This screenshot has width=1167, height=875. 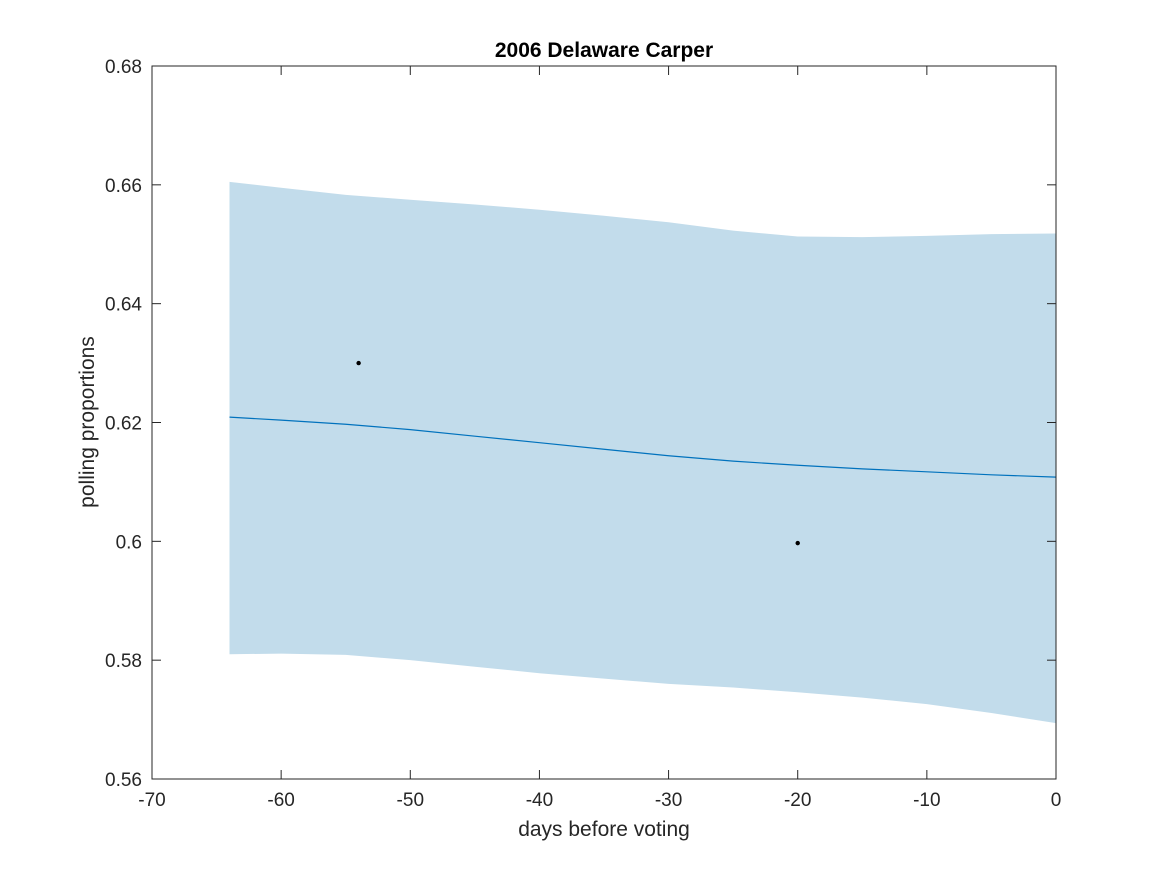 I want to click on y-tick-label: 0.64, so click(x=123, y=305).